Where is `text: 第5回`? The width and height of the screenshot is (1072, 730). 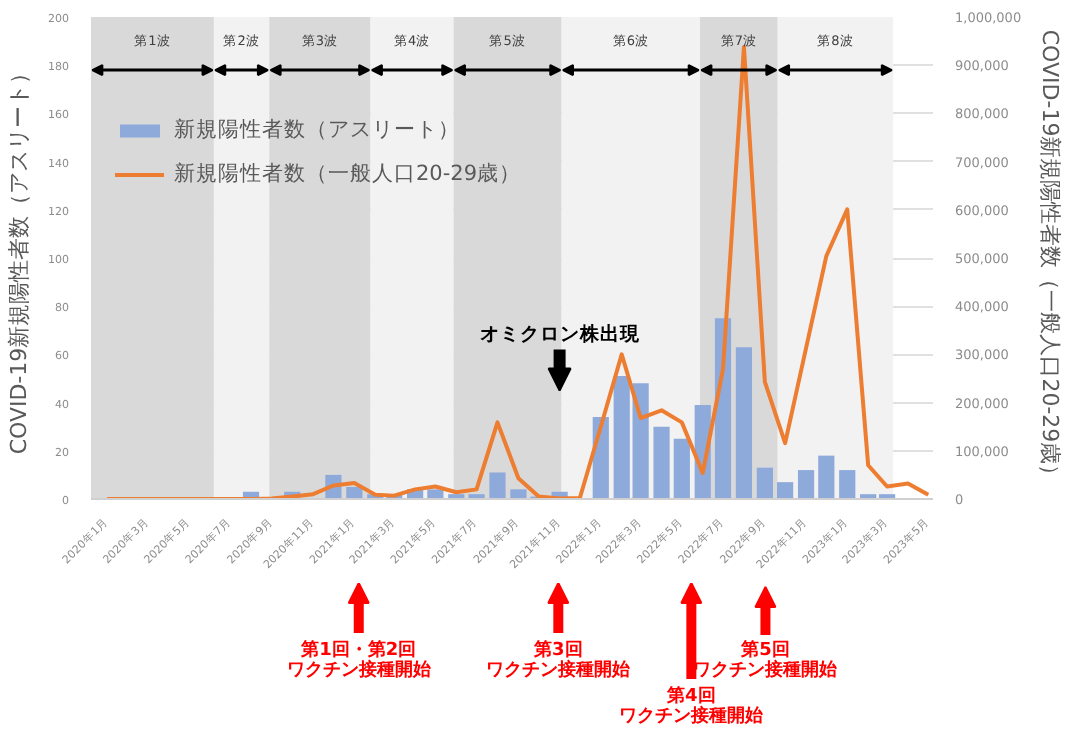 text: 第5回 is located at coordinates (764, 650).